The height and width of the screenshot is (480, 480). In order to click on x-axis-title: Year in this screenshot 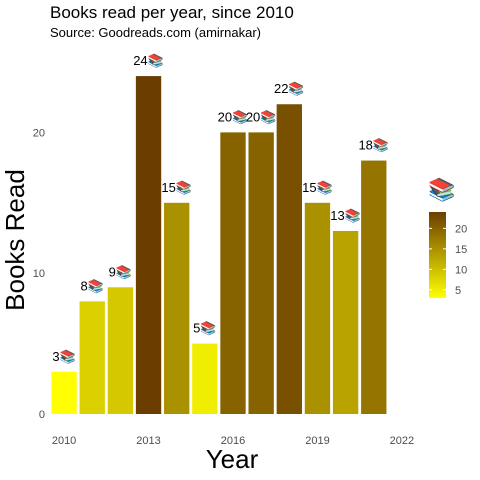, I will do `click(232, 459)`.